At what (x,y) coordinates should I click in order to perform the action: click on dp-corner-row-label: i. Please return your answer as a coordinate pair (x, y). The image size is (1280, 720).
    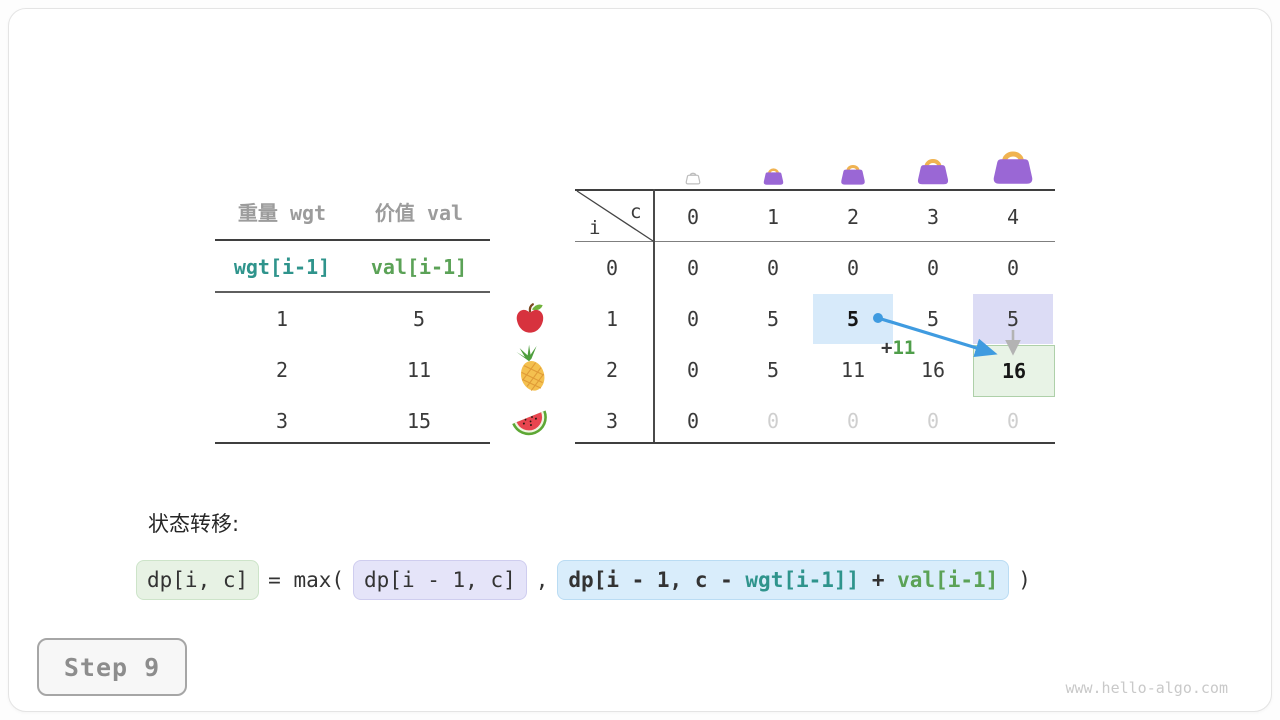
    Looking at the image, I should click on (595, 228).